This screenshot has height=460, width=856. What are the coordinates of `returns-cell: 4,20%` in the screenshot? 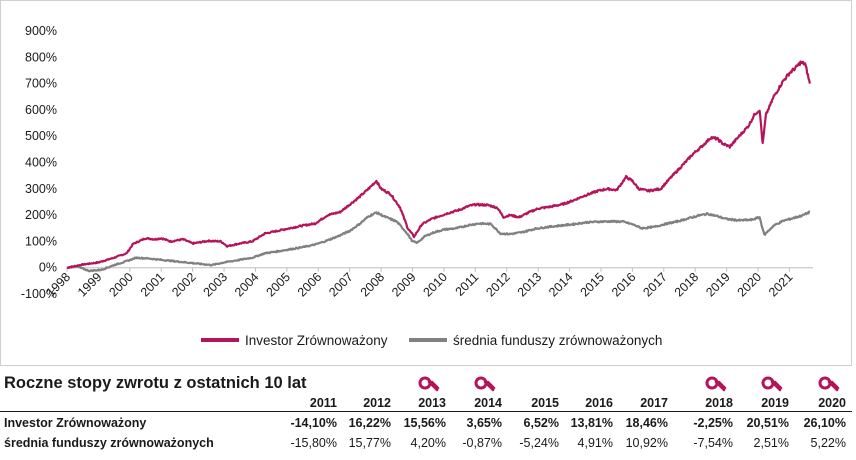 It's located at (428, 443).